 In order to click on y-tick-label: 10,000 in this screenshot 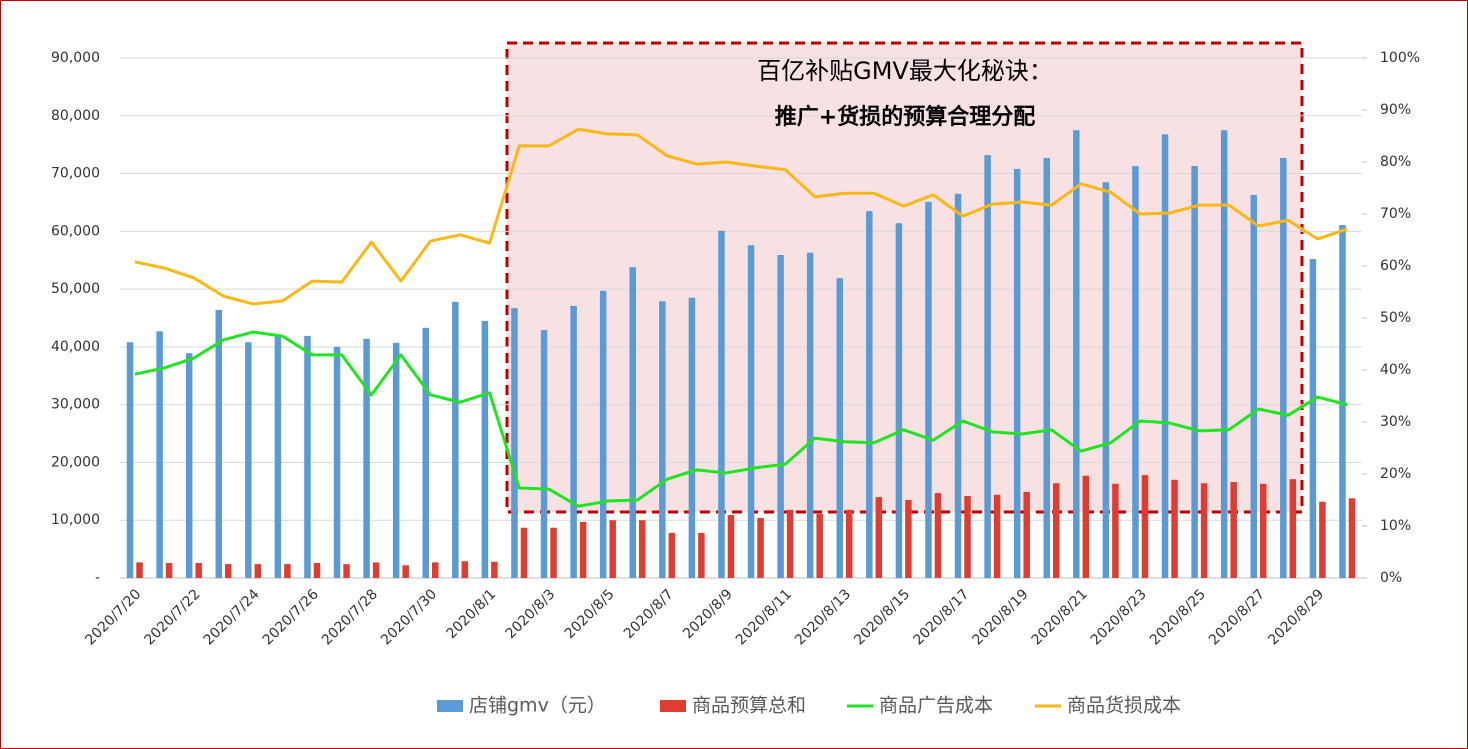, I will do `click(75, 520)`.